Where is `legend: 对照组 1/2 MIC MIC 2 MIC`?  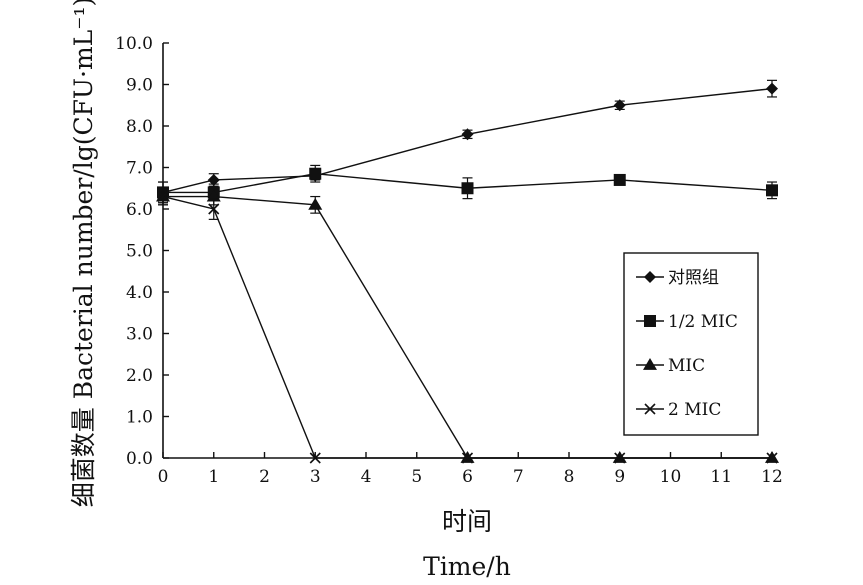 legend: 对照组 1/2 MIC MIC 2 MIC is located at coordinates (691, 344).